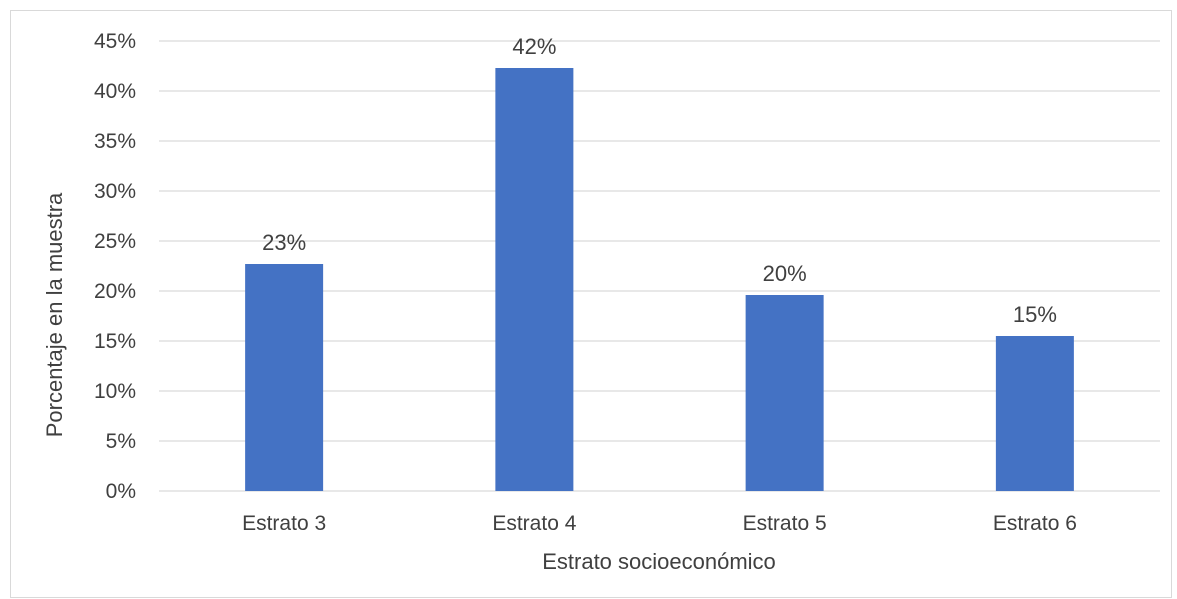 This screenshot has width=1177, height=599. I want to click on data-label: 42%, so click(534, 46).